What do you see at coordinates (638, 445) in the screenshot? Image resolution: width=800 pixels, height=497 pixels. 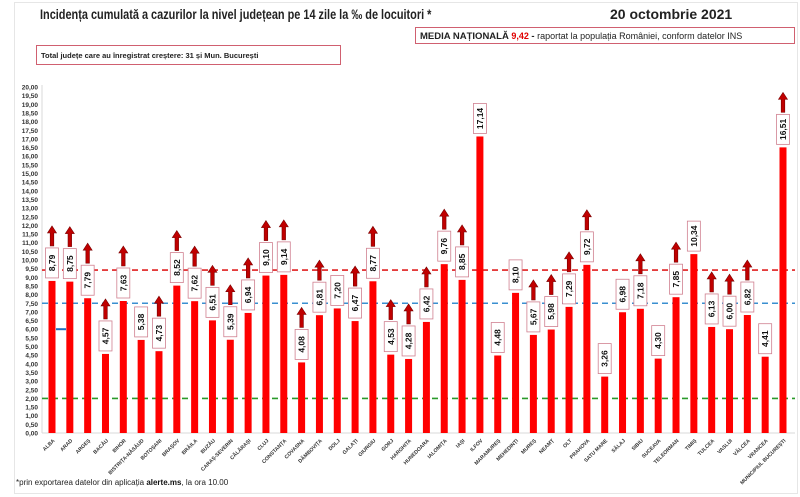 I see `x-tick-label: SIBIU` at bounding box center [638, 445].